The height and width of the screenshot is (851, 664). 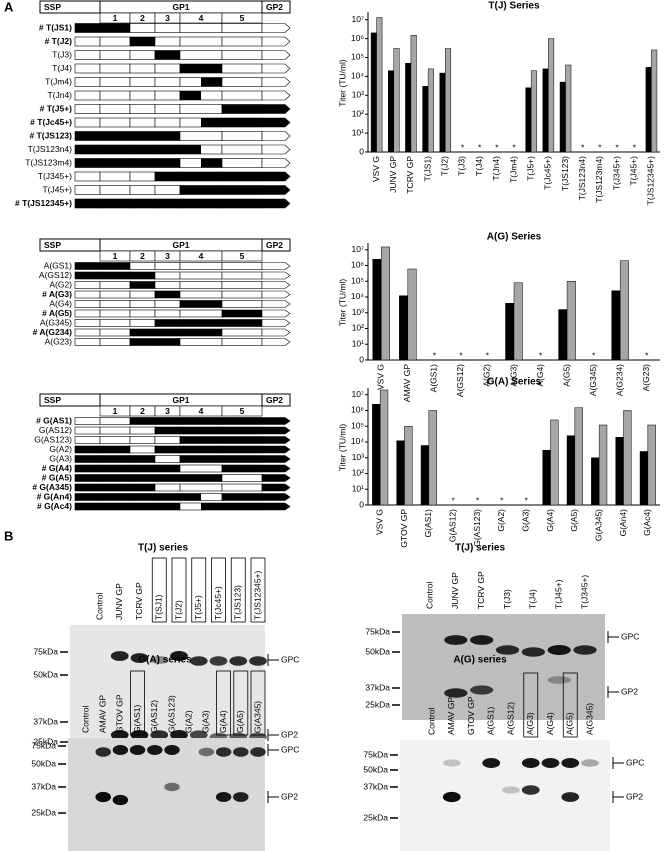 What do you see at coordinates (357, 57) in the screenshot?
I see `y-tick-label: 10⁵` at bounding box center [357, 57].